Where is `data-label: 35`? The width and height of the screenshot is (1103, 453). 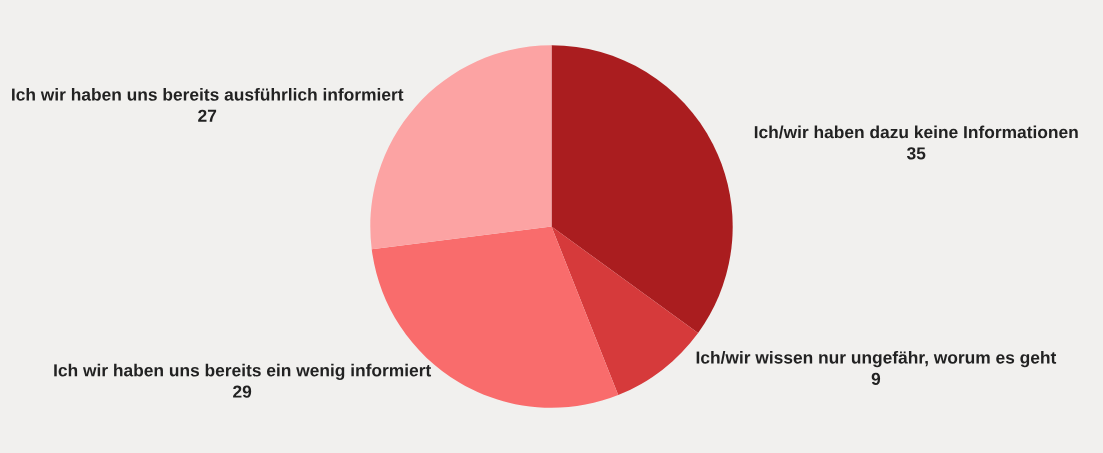 data-label: 35 is located at coordinates (916, 153).